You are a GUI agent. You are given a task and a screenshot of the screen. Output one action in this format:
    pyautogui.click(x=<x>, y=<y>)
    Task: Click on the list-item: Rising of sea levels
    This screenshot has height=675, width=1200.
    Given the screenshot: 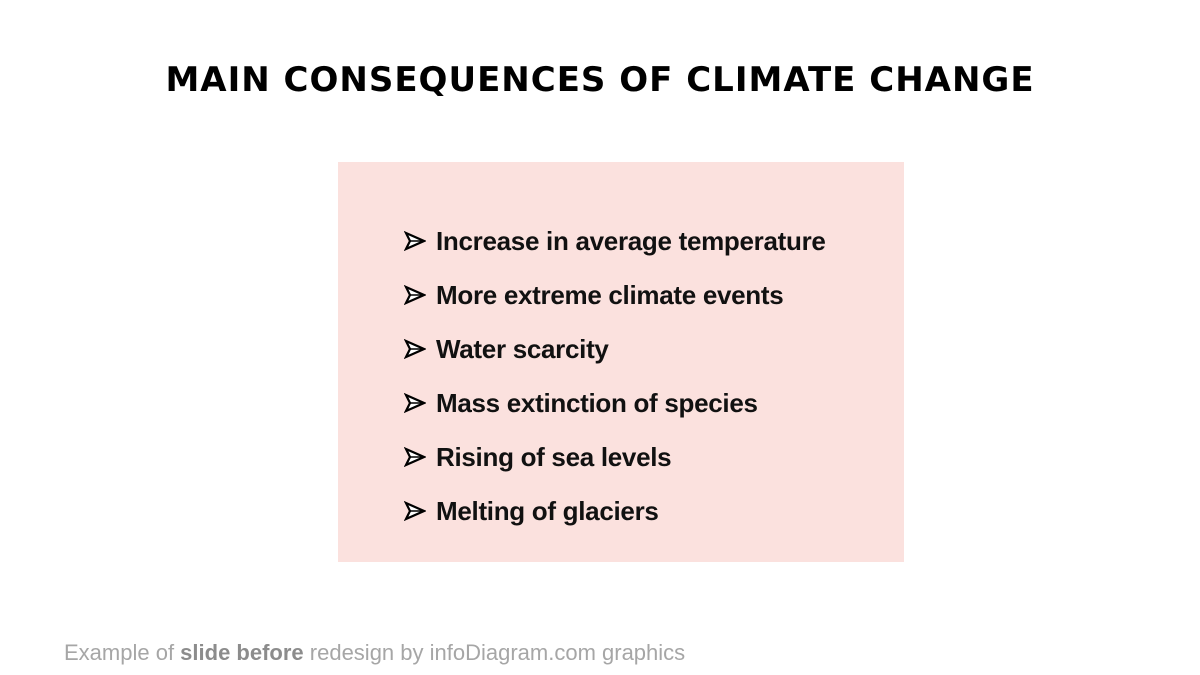 What is the action you would take?
    pyautogui.click(x=615, y=457)
    